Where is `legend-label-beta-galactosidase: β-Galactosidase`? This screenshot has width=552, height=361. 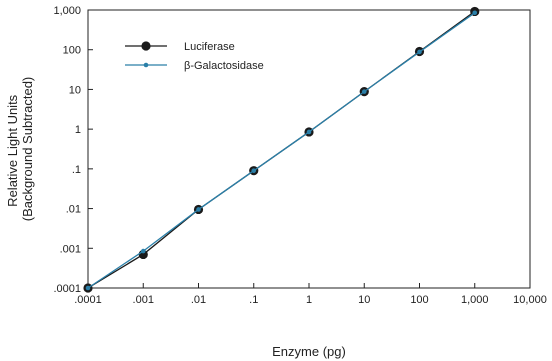 legend-label-beta-galactosidase: β-Galactosidase is located at coordinates (224, 66).